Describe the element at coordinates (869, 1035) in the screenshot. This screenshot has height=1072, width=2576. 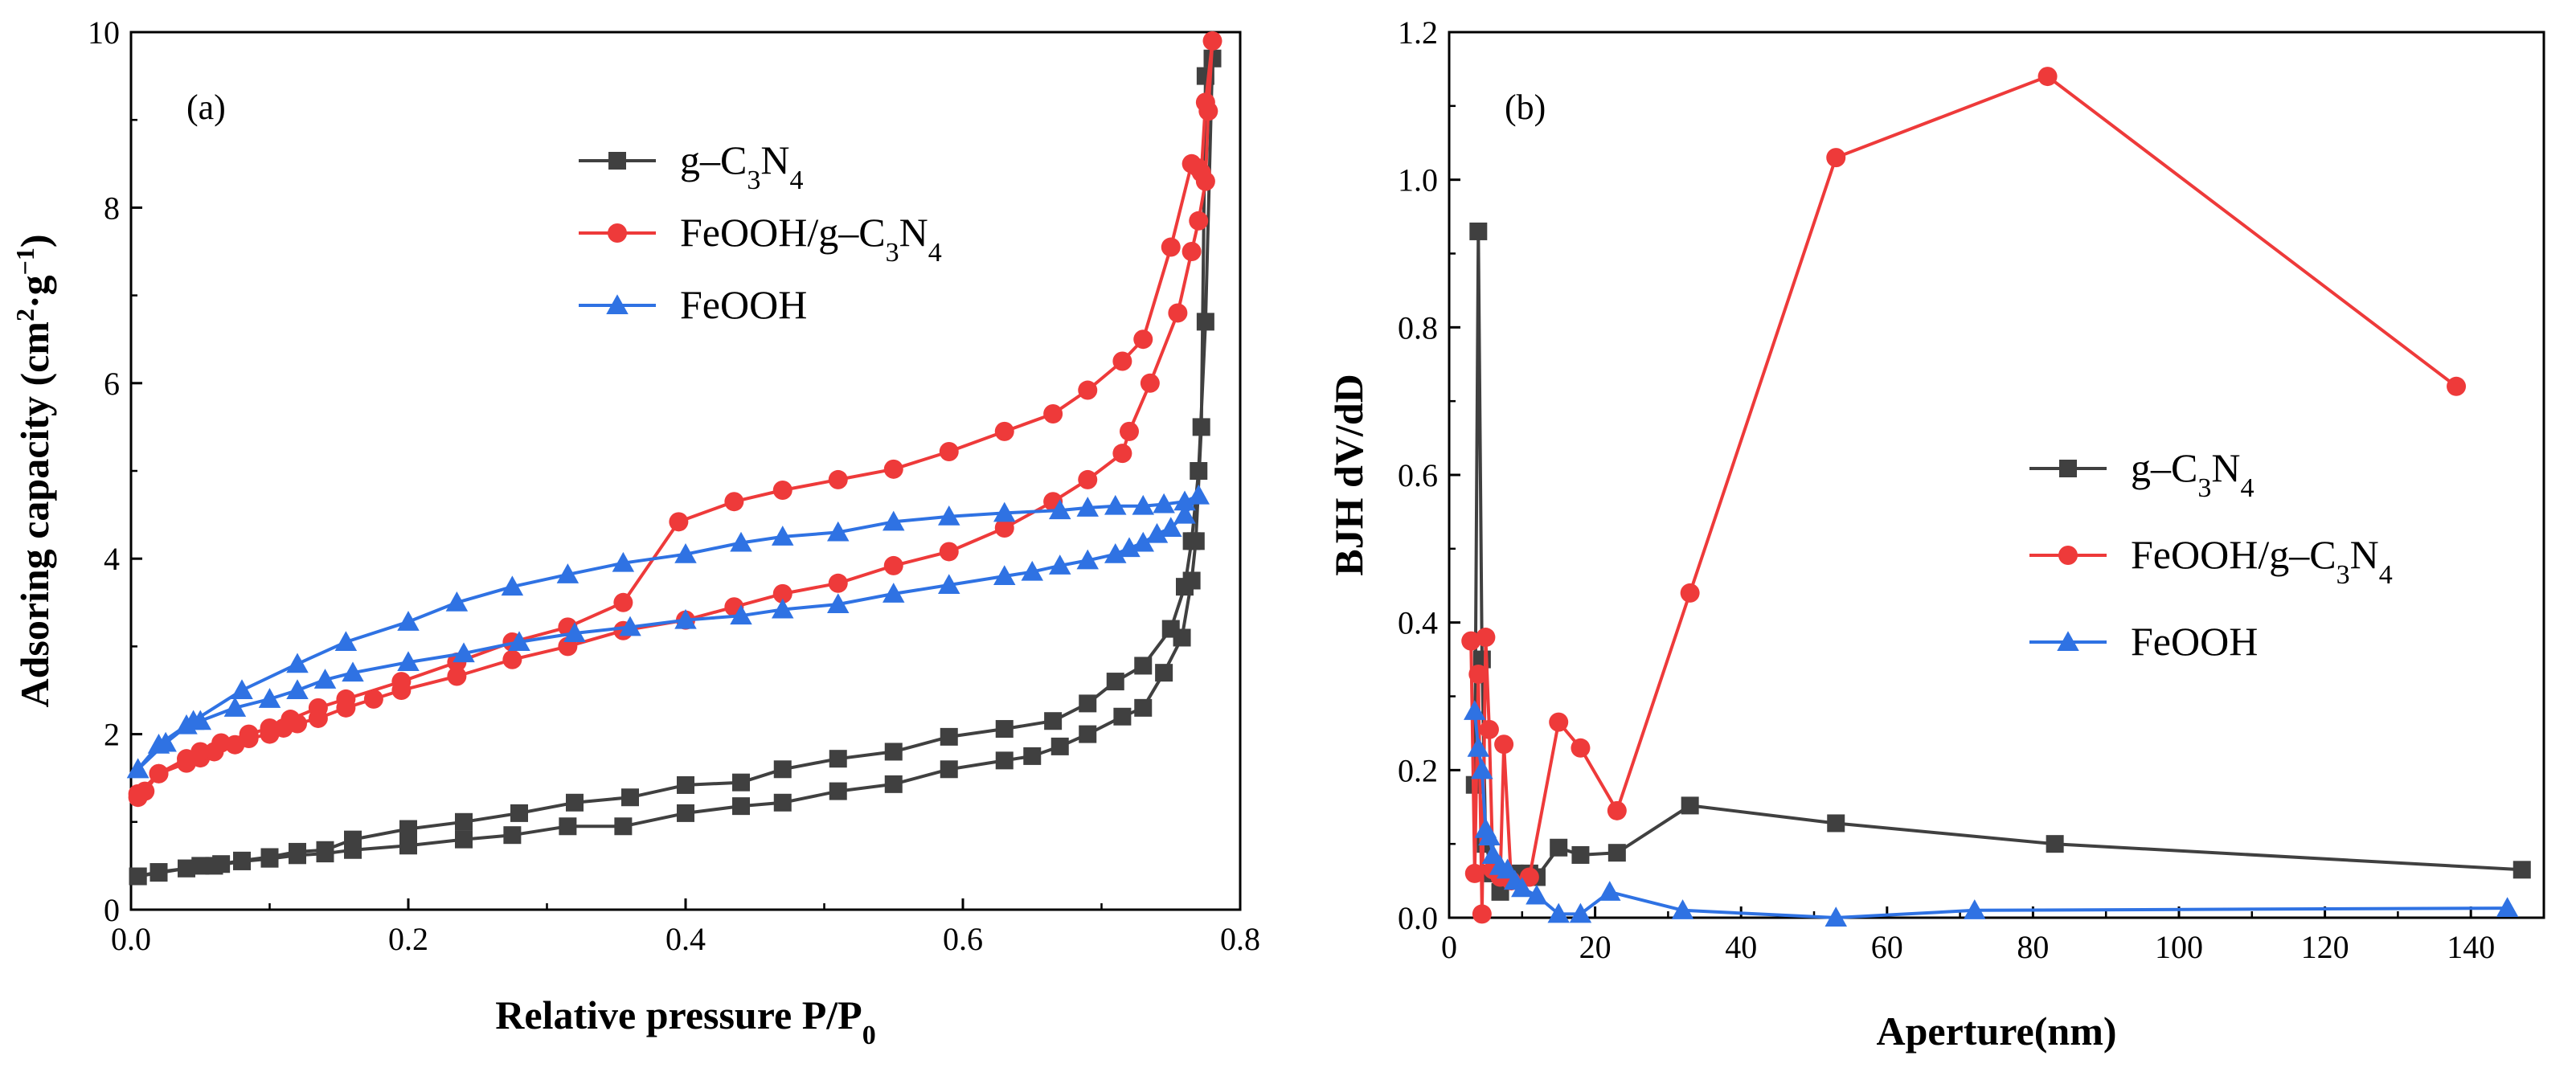
I see `x-axis-title-sub: 0` at that location.